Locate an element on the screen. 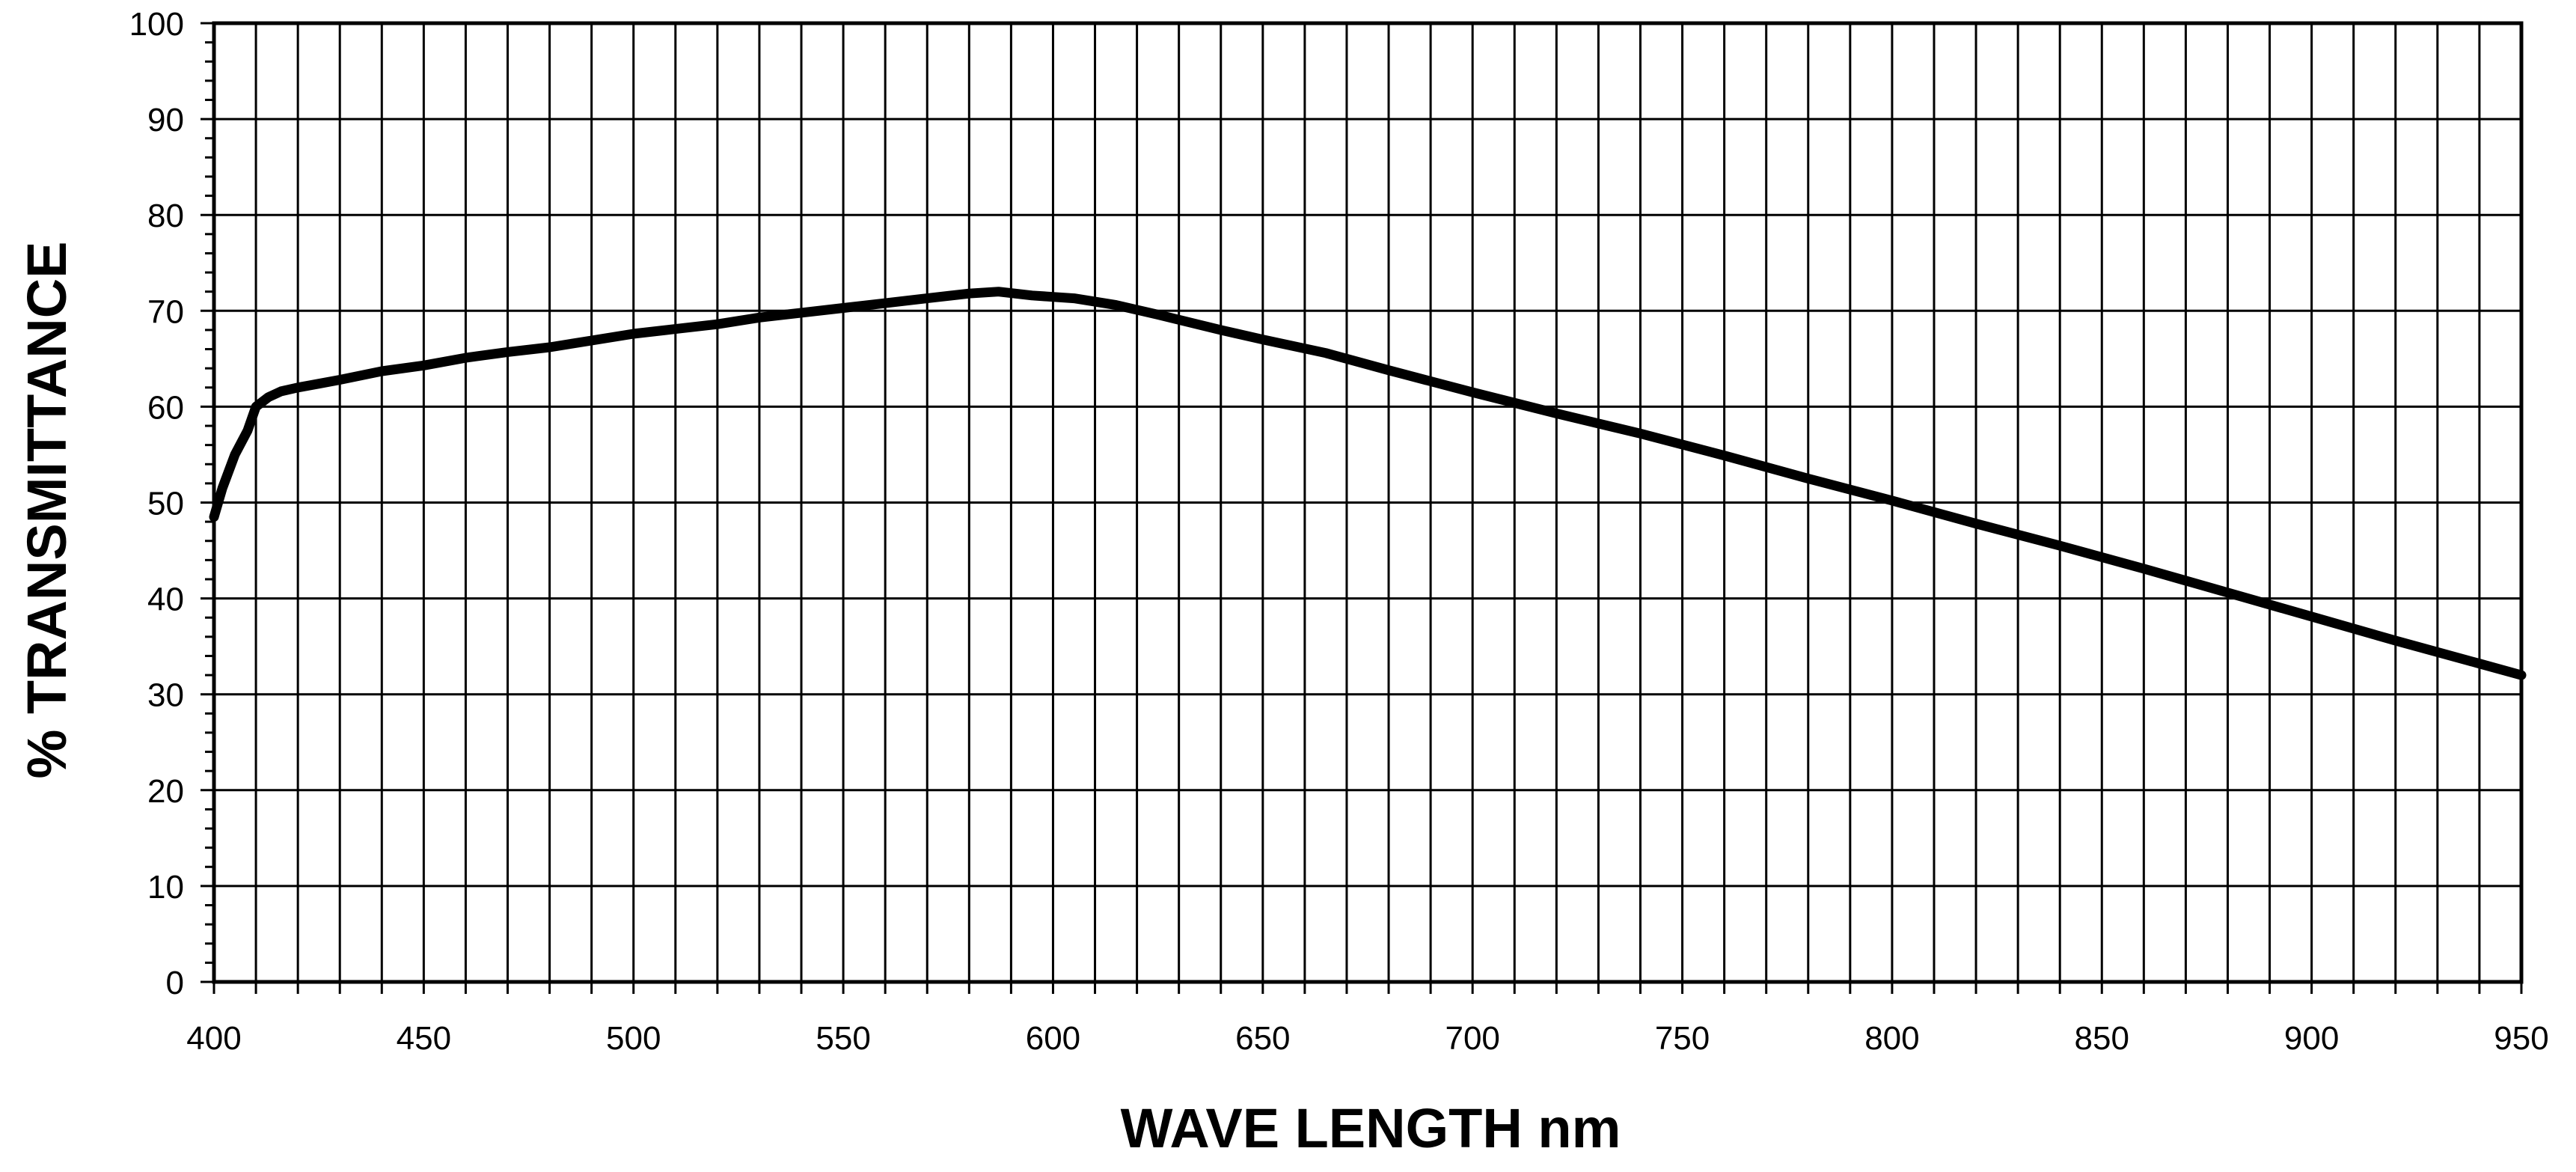 The width and height of the screenshot is (2576, 1172). y-tick-labels: 0 10 20 30 40 50 60 70 80 90 100 is located at coordinates (156, 503).